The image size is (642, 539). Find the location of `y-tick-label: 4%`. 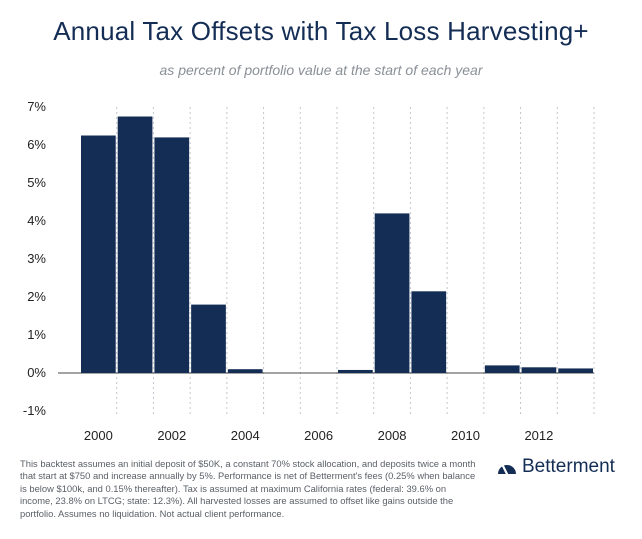

y-tick-label: 4% is located at coordinates (36, 220).